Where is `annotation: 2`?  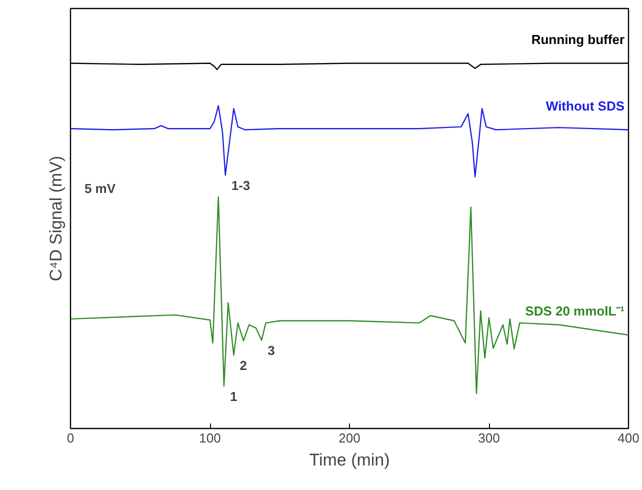
annotation: 2 is located at coordinates (243, 366).